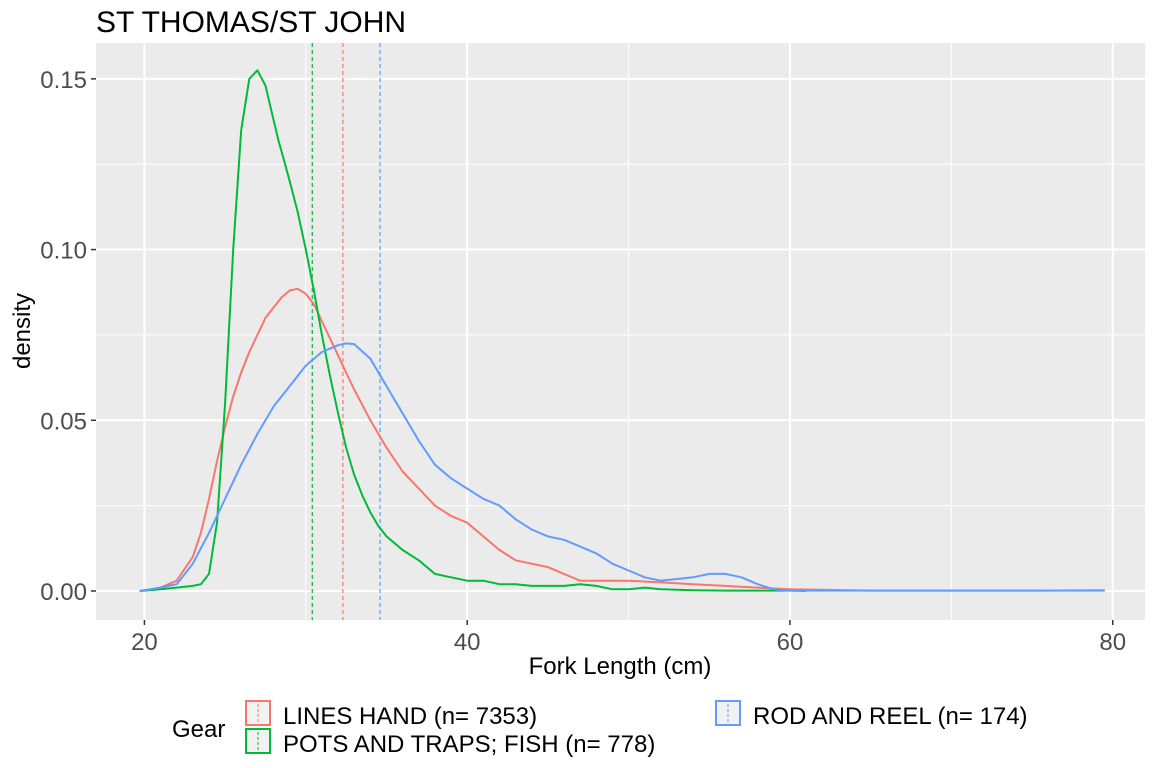  I want to click on x-tick-label: 80, so click(1112, 642).